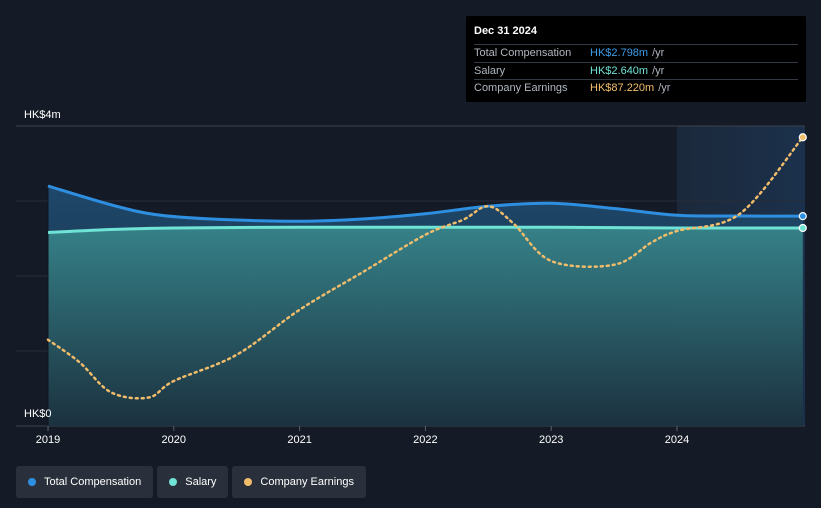 Image resolution: width=821 pixels, height=508 pixels. Describe the element at coordinates (48, 440) in the screenshot. I see `x-tick-label: 2019` at that location.